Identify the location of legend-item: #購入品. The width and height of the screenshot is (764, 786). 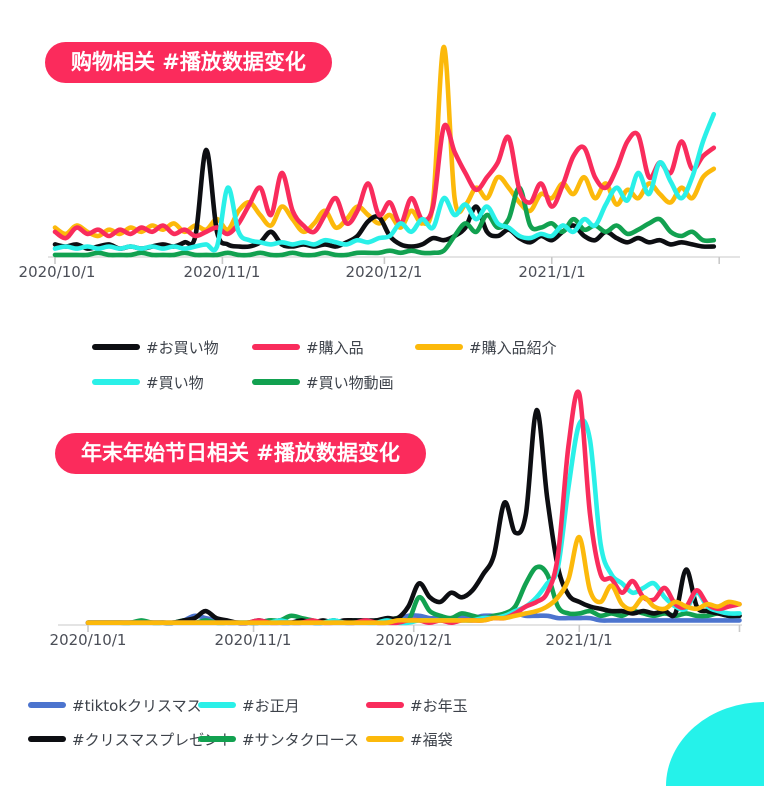
(308, 347).